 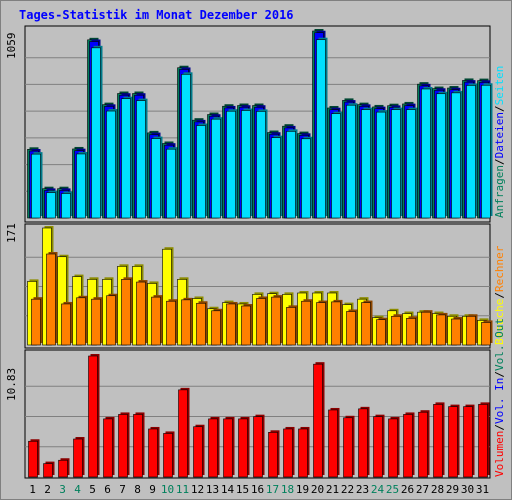 I want to click on x-tick-label: 11, so click(x=182, y=489).